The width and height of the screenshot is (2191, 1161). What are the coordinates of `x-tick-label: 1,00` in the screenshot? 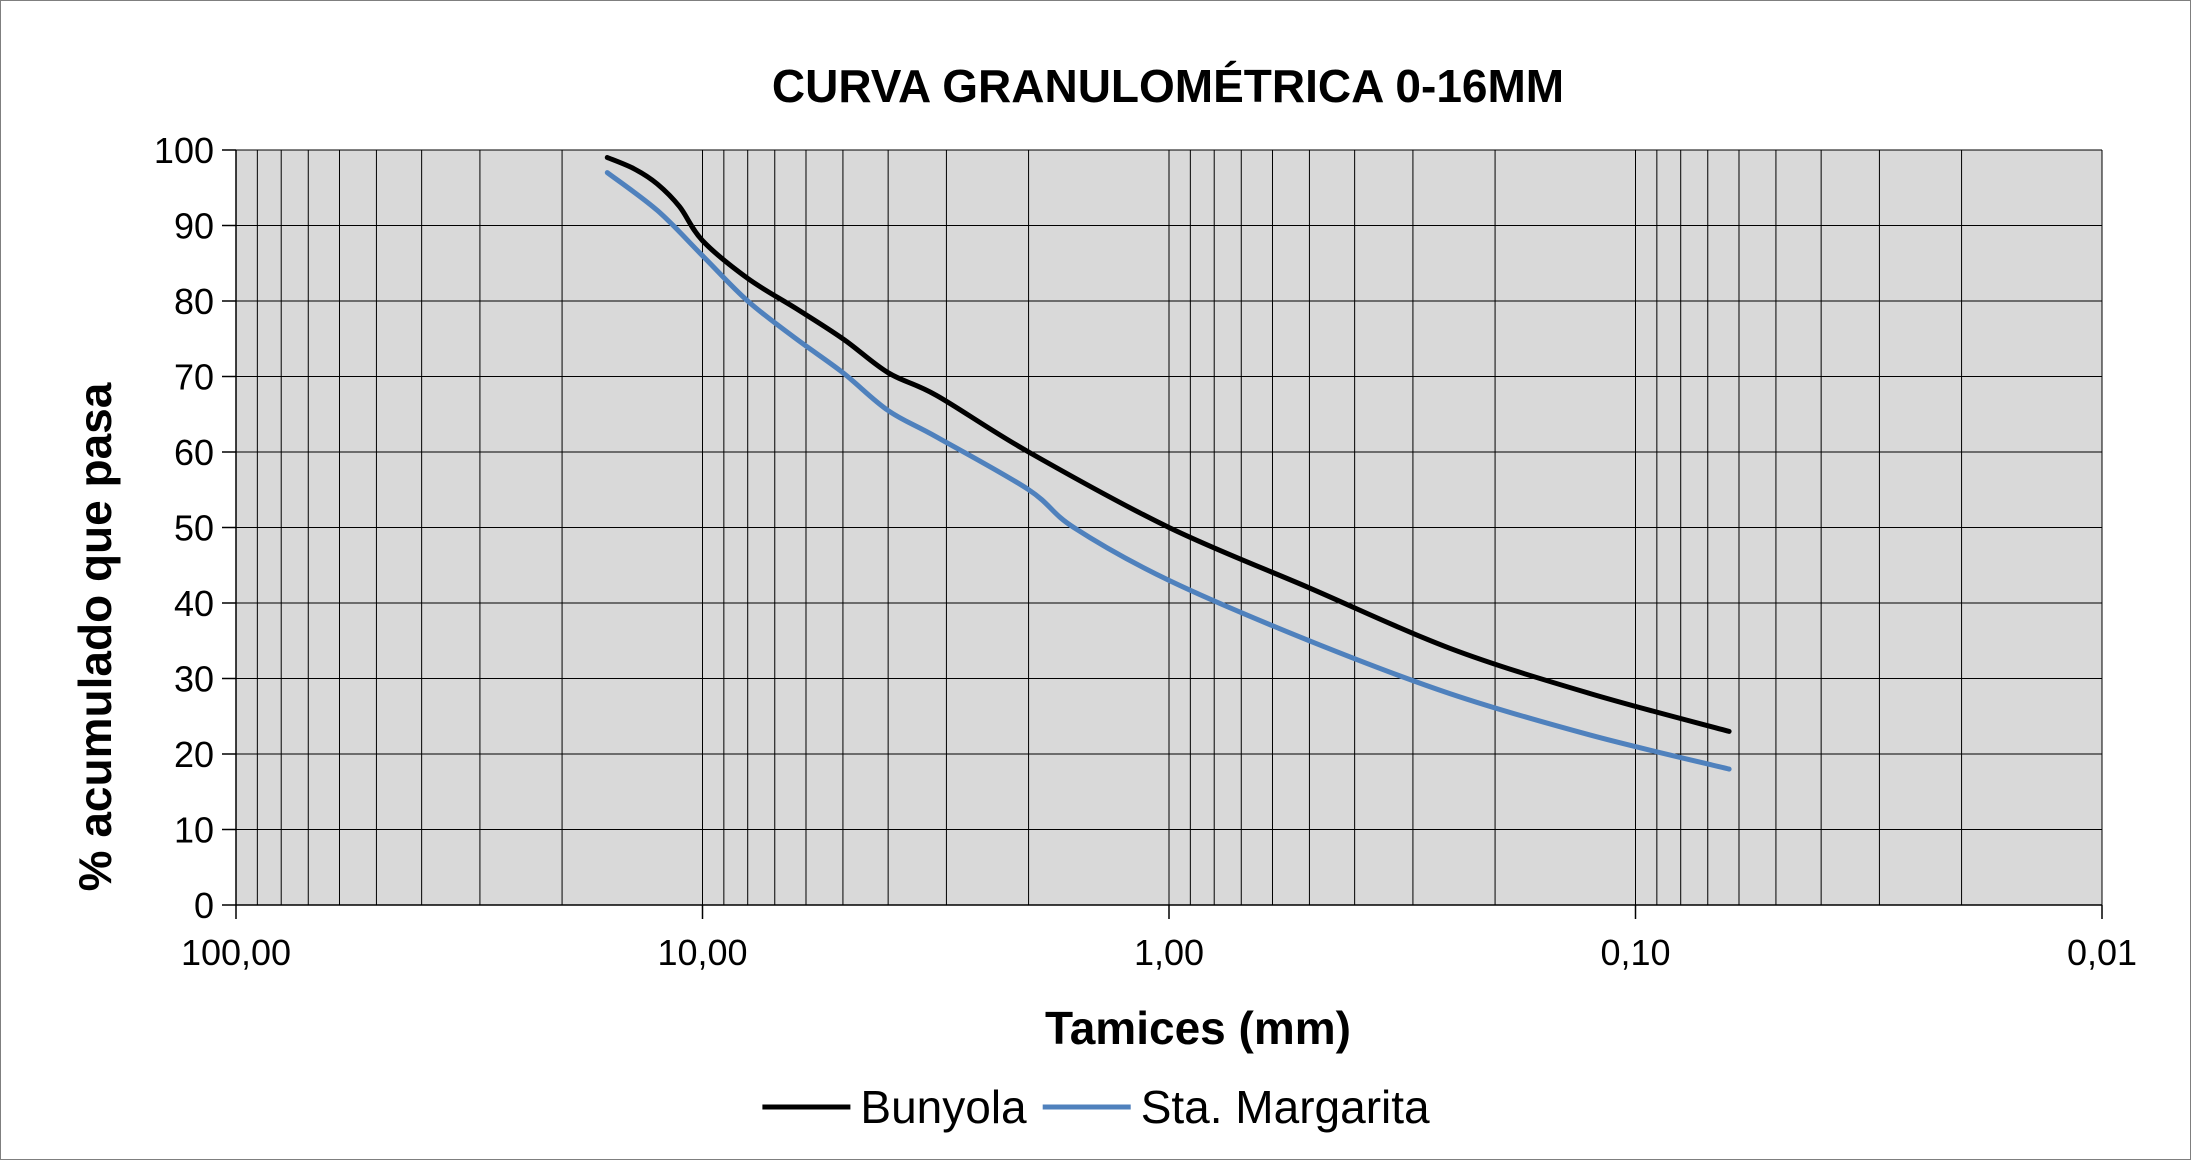 It's located at (1169, 952).